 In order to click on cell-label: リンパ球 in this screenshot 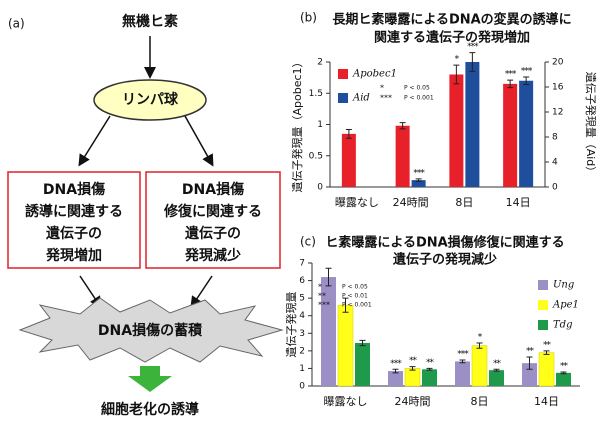, I will do `click(150, 99)`.